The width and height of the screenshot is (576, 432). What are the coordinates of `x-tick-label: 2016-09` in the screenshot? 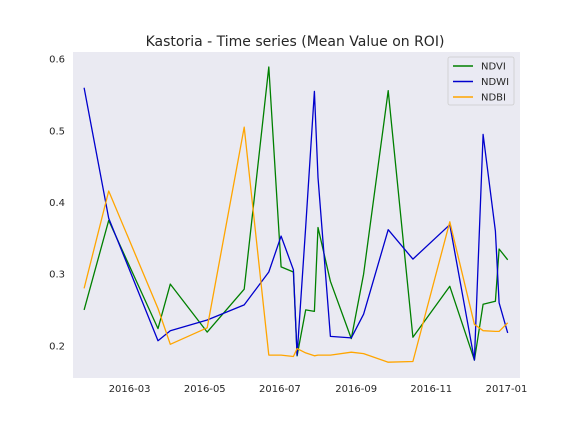 It's located at (356, 389).